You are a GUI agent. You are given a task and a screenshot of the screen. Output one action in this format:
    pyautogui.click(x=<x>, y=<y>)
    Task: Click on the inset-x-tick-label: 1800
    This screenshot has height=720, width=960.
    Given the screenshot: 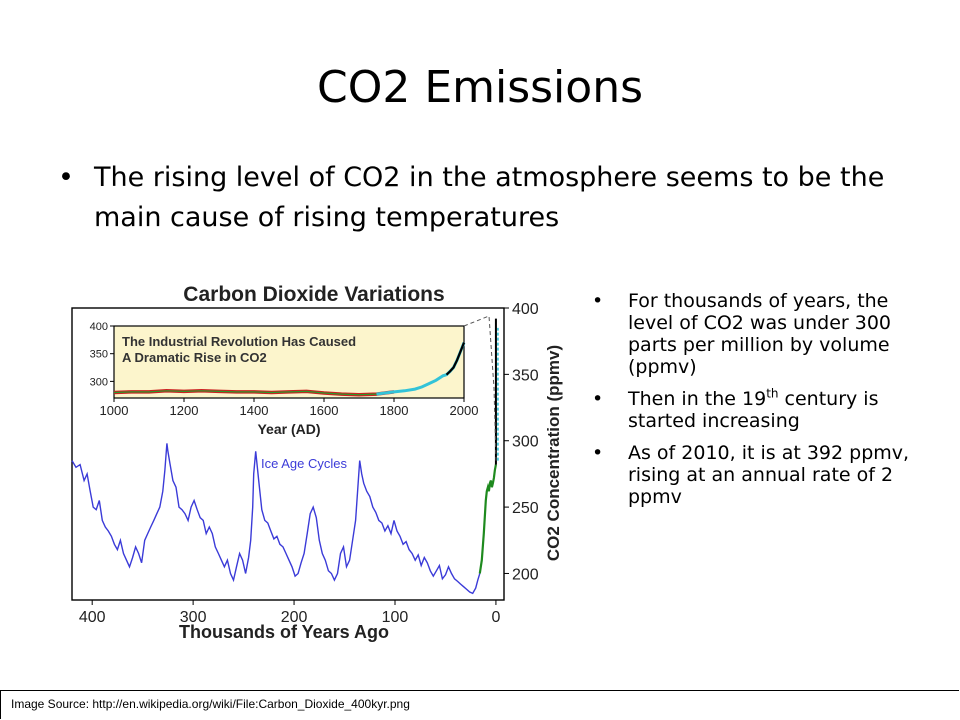 What is the action you would take?
    pyautogui.click(x=394, y=410)
    